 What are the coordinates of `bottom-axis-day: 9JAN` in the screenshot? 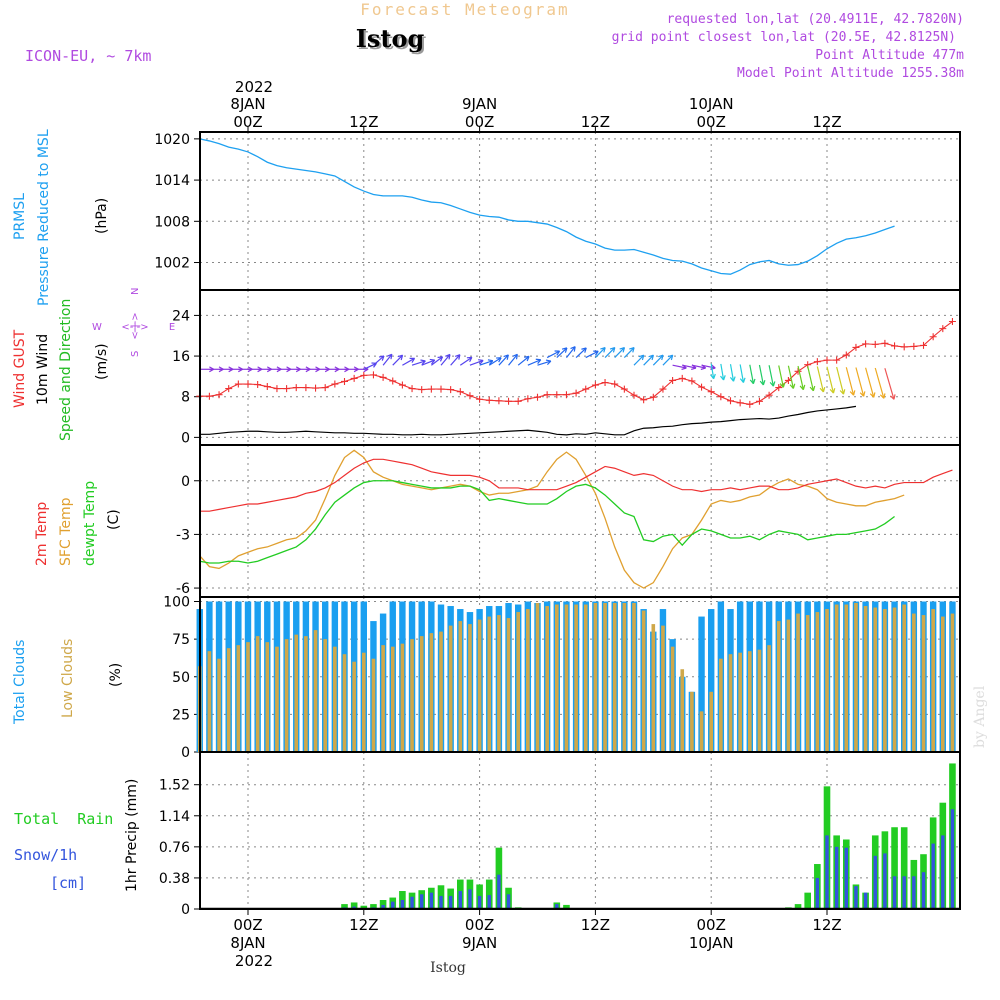 It's located at (479, 943).